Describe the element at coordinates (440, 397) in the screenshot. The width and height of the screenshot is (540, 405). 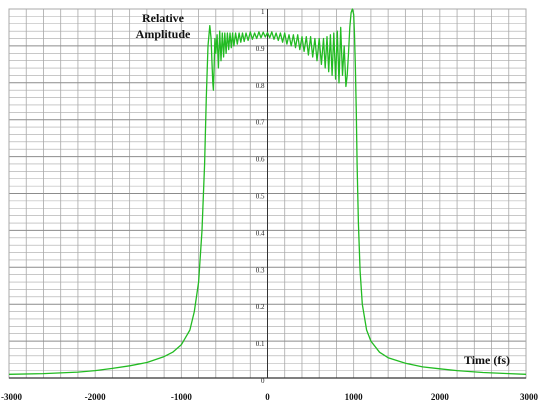
I see `x-tick-label: 2000` at that location.